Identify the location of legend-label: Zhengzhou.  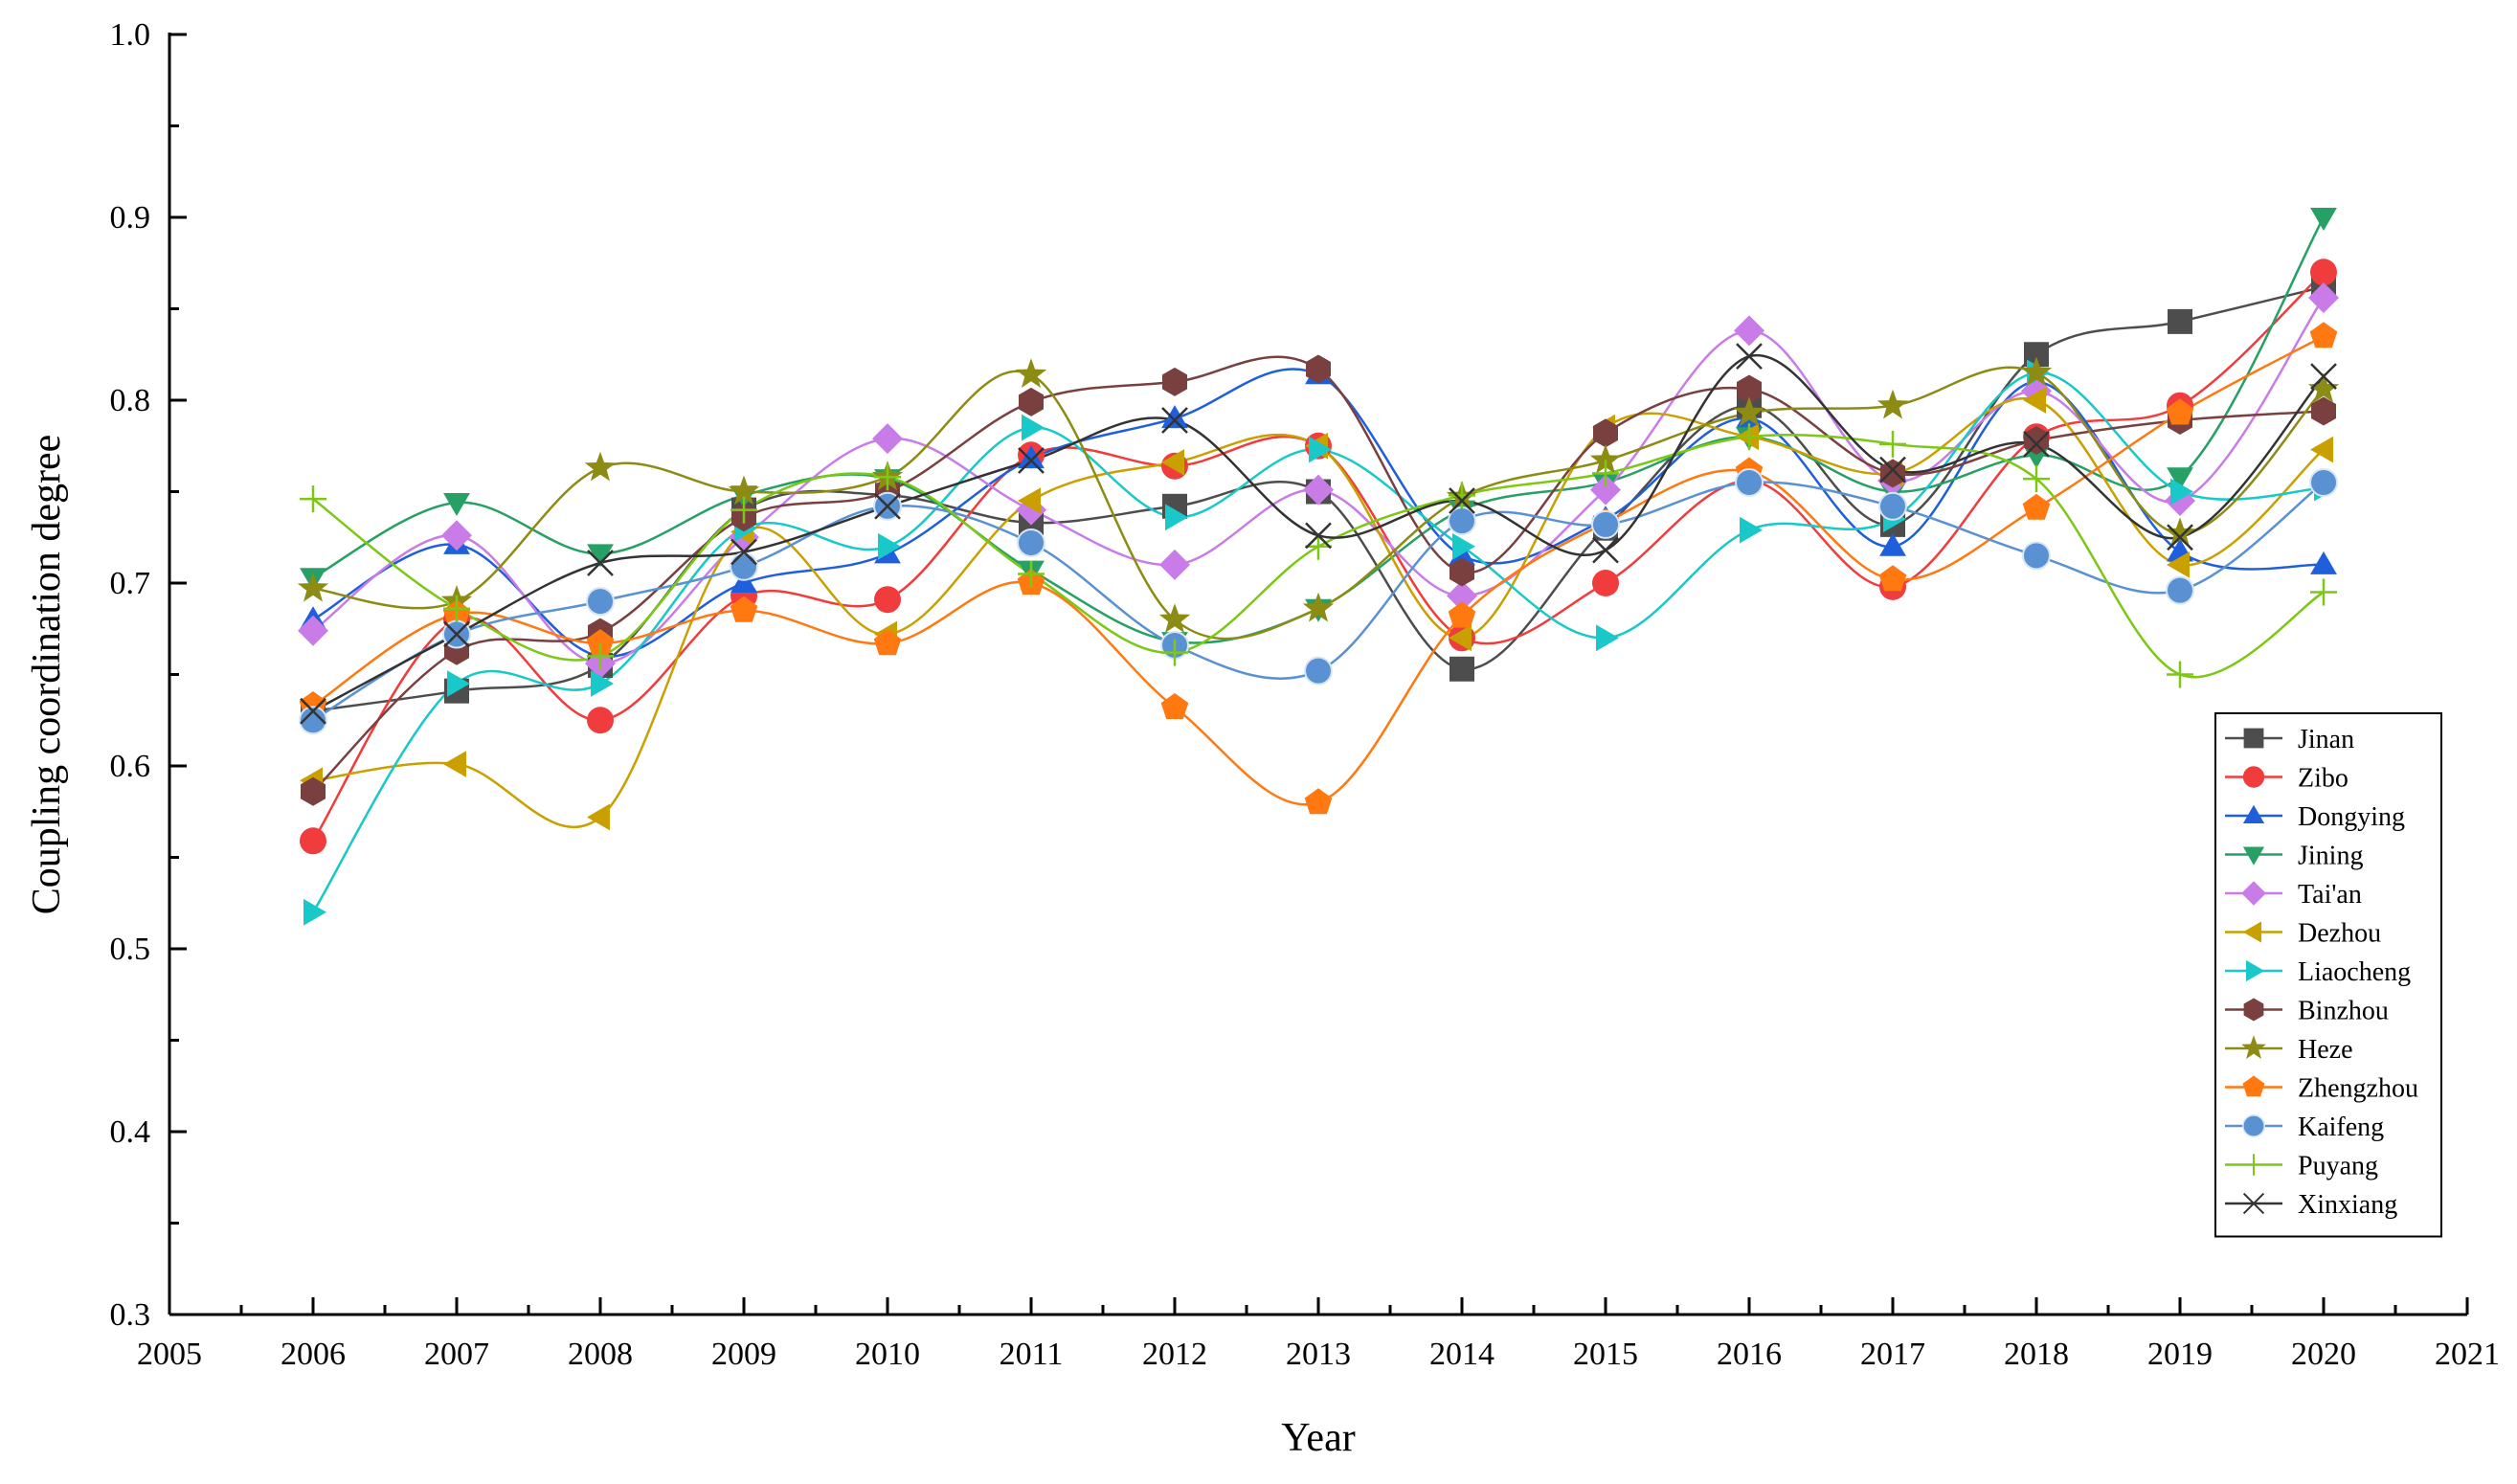
(2358, 1089).